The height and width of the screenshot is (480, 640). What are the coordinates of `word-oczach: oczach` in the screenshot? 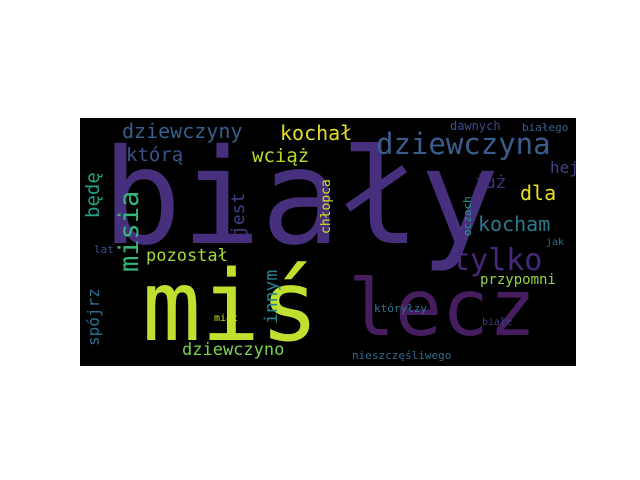 It's located at (467, 216).